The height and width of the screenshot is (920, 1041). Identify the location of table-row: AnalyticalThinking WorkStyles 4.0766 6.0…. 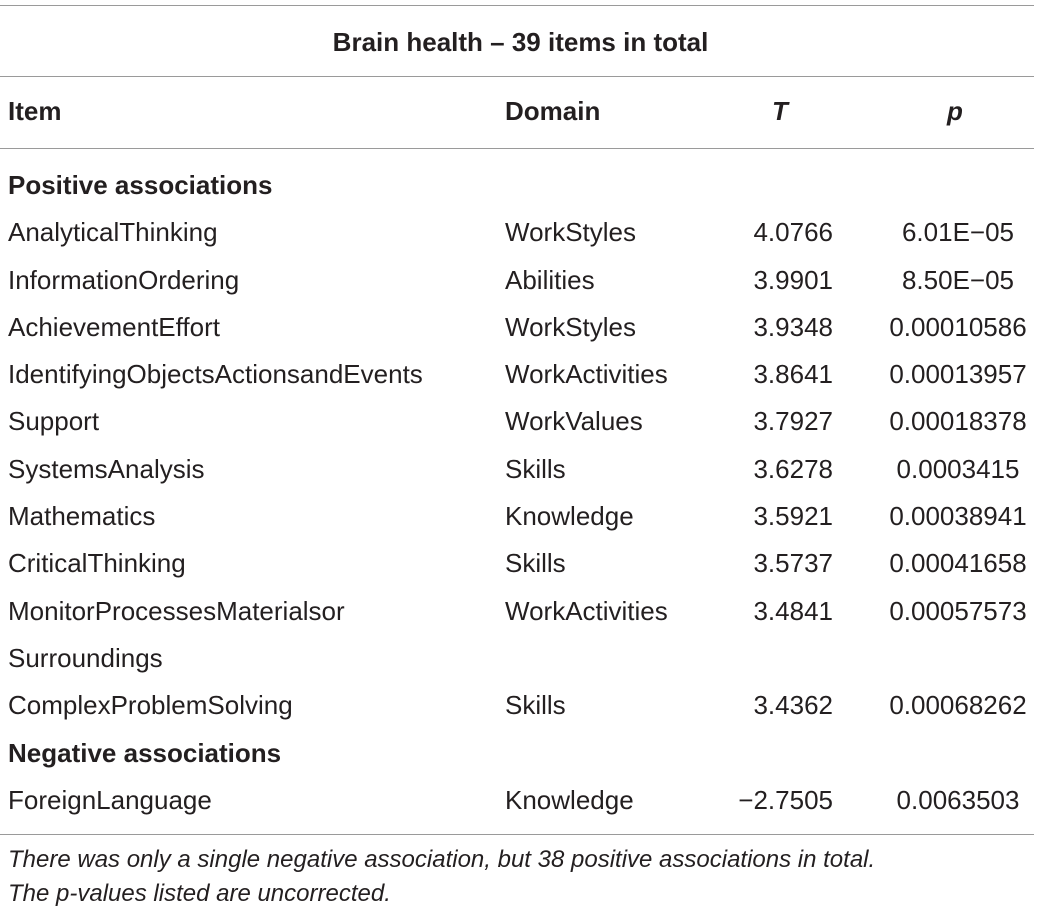
(520, 232).